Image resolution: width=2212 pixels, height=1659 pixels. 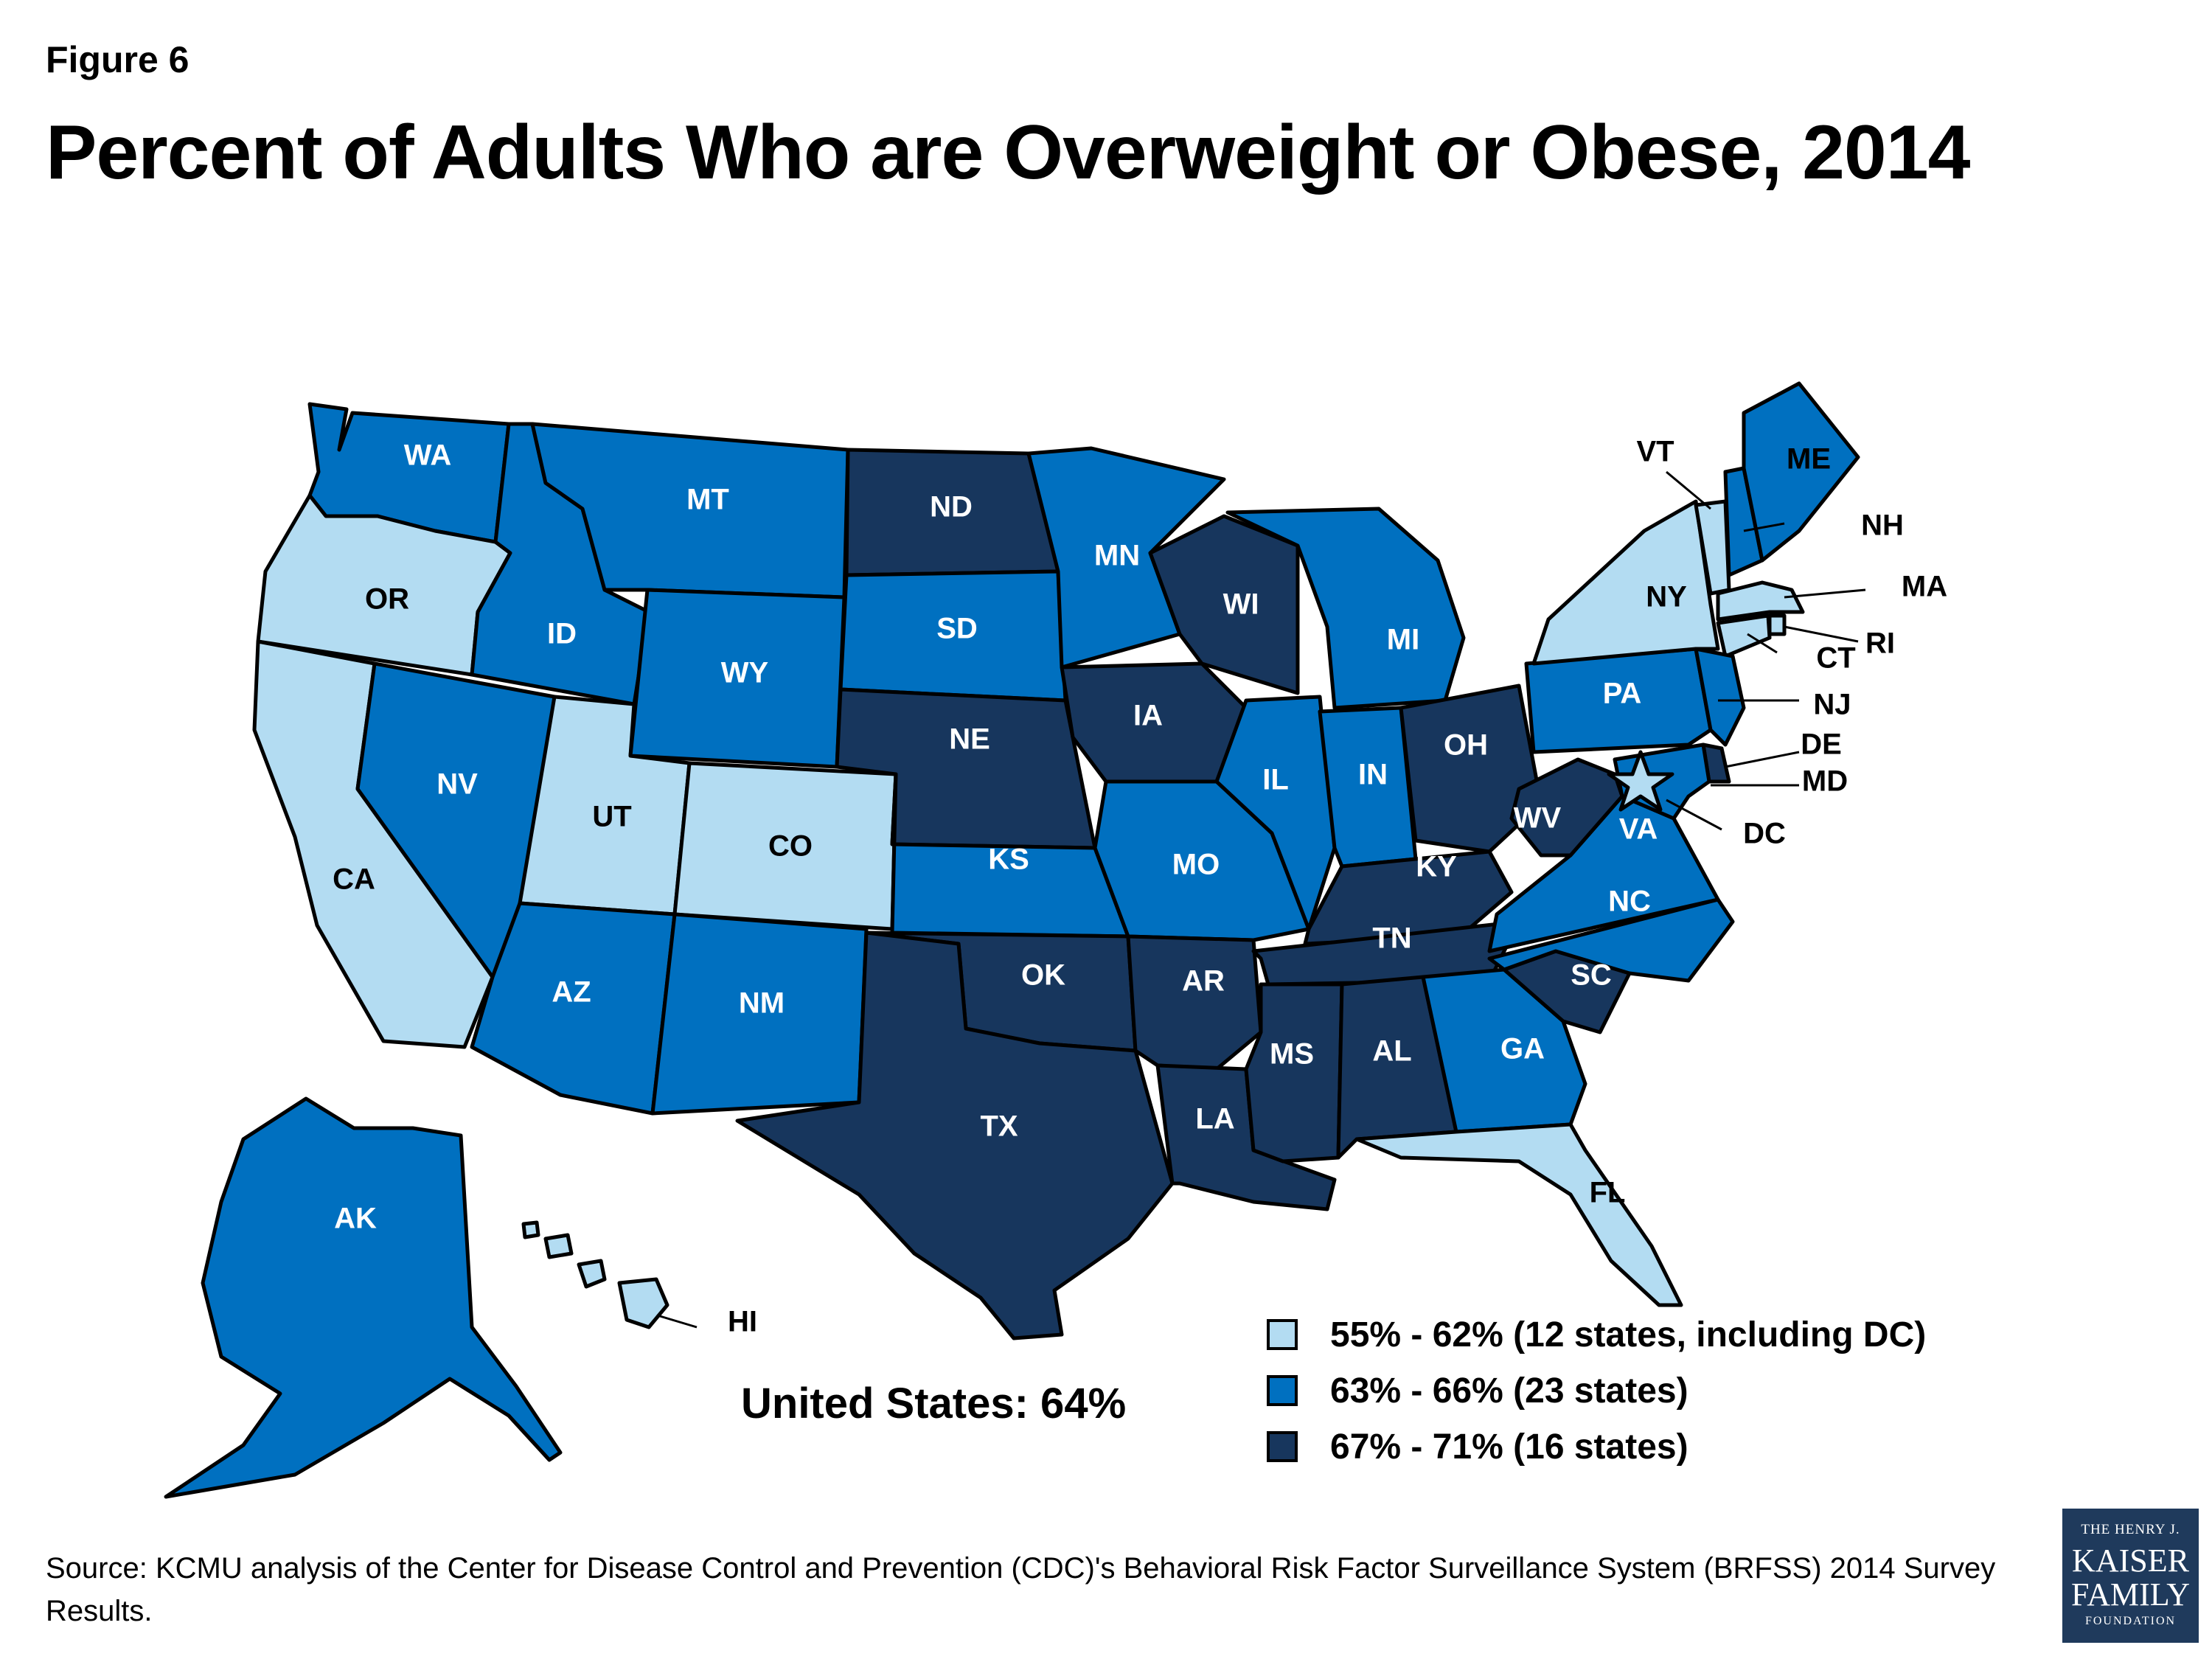 What do you see at coordinates (1148, 716) in the screenshot?
I see `label-IA: IA` at bounding box center [1148, 716].